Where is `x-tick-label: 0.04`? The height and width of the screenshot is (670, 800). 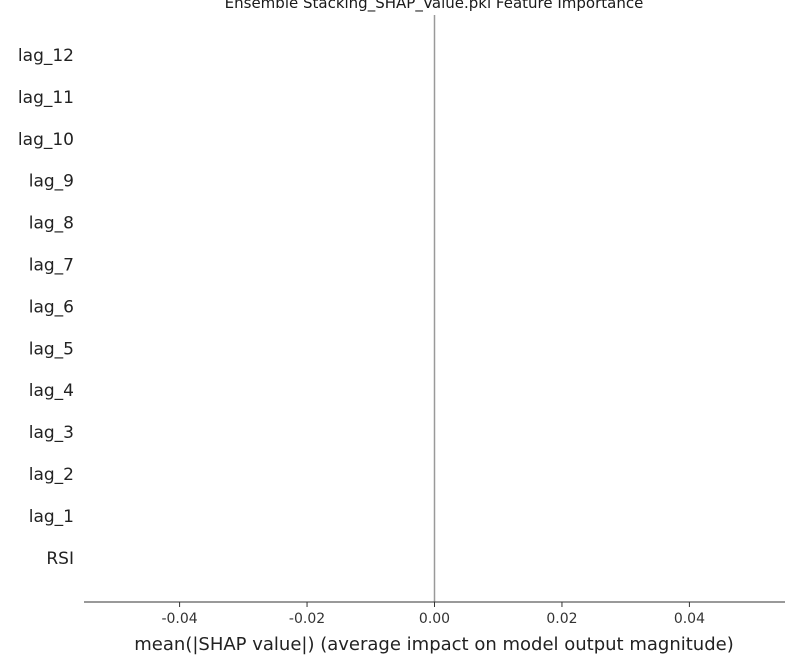
x-tick-label: 0.04 is located at coordinates (689, 619).